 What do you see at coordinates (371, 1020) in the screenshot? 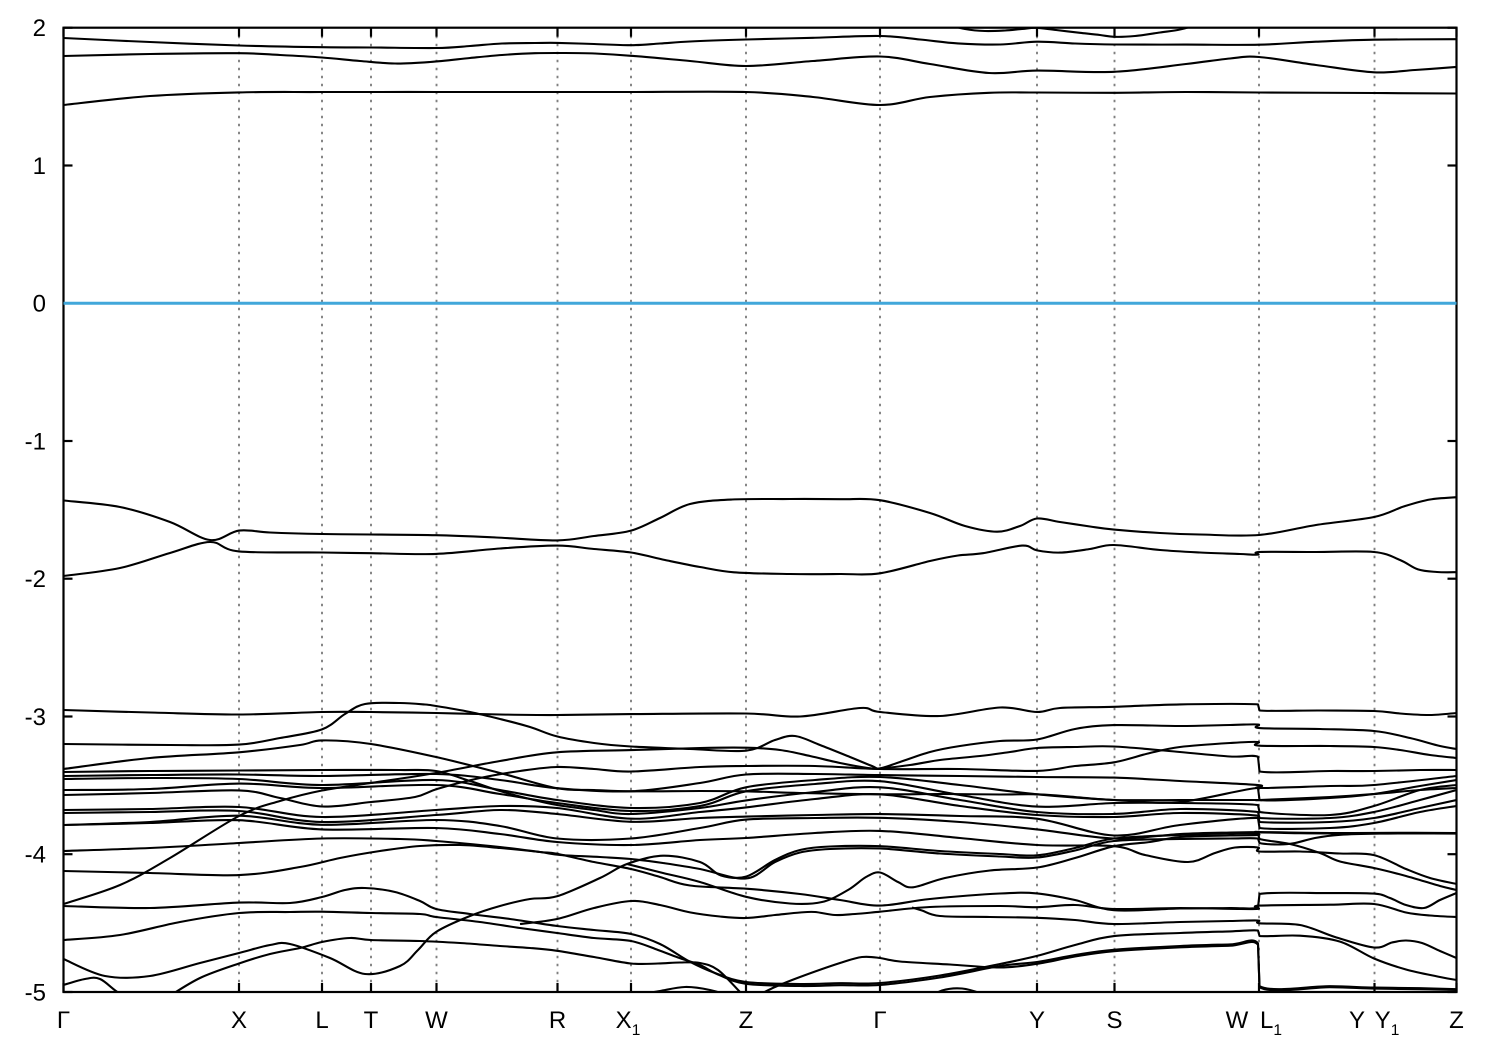
I see `svg-text: T` at bounding box center [371, 1020].